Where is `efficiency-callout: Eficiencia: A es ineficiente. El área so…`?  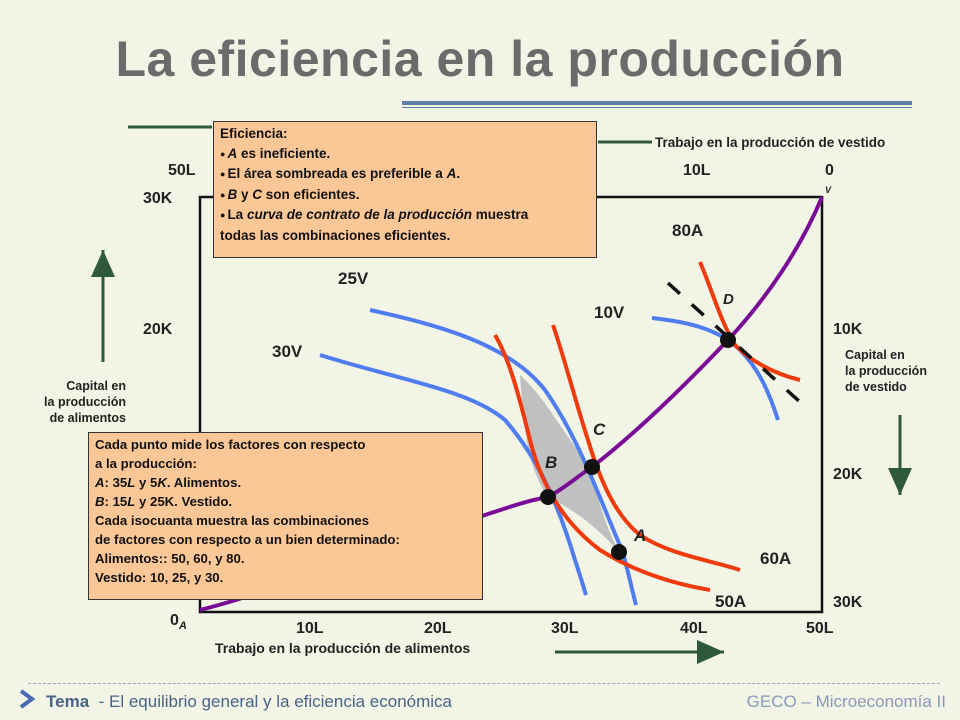 efficiency-callout: Eficiencia: A es ineficiente. El área so… is located at coordinates (405, 189).